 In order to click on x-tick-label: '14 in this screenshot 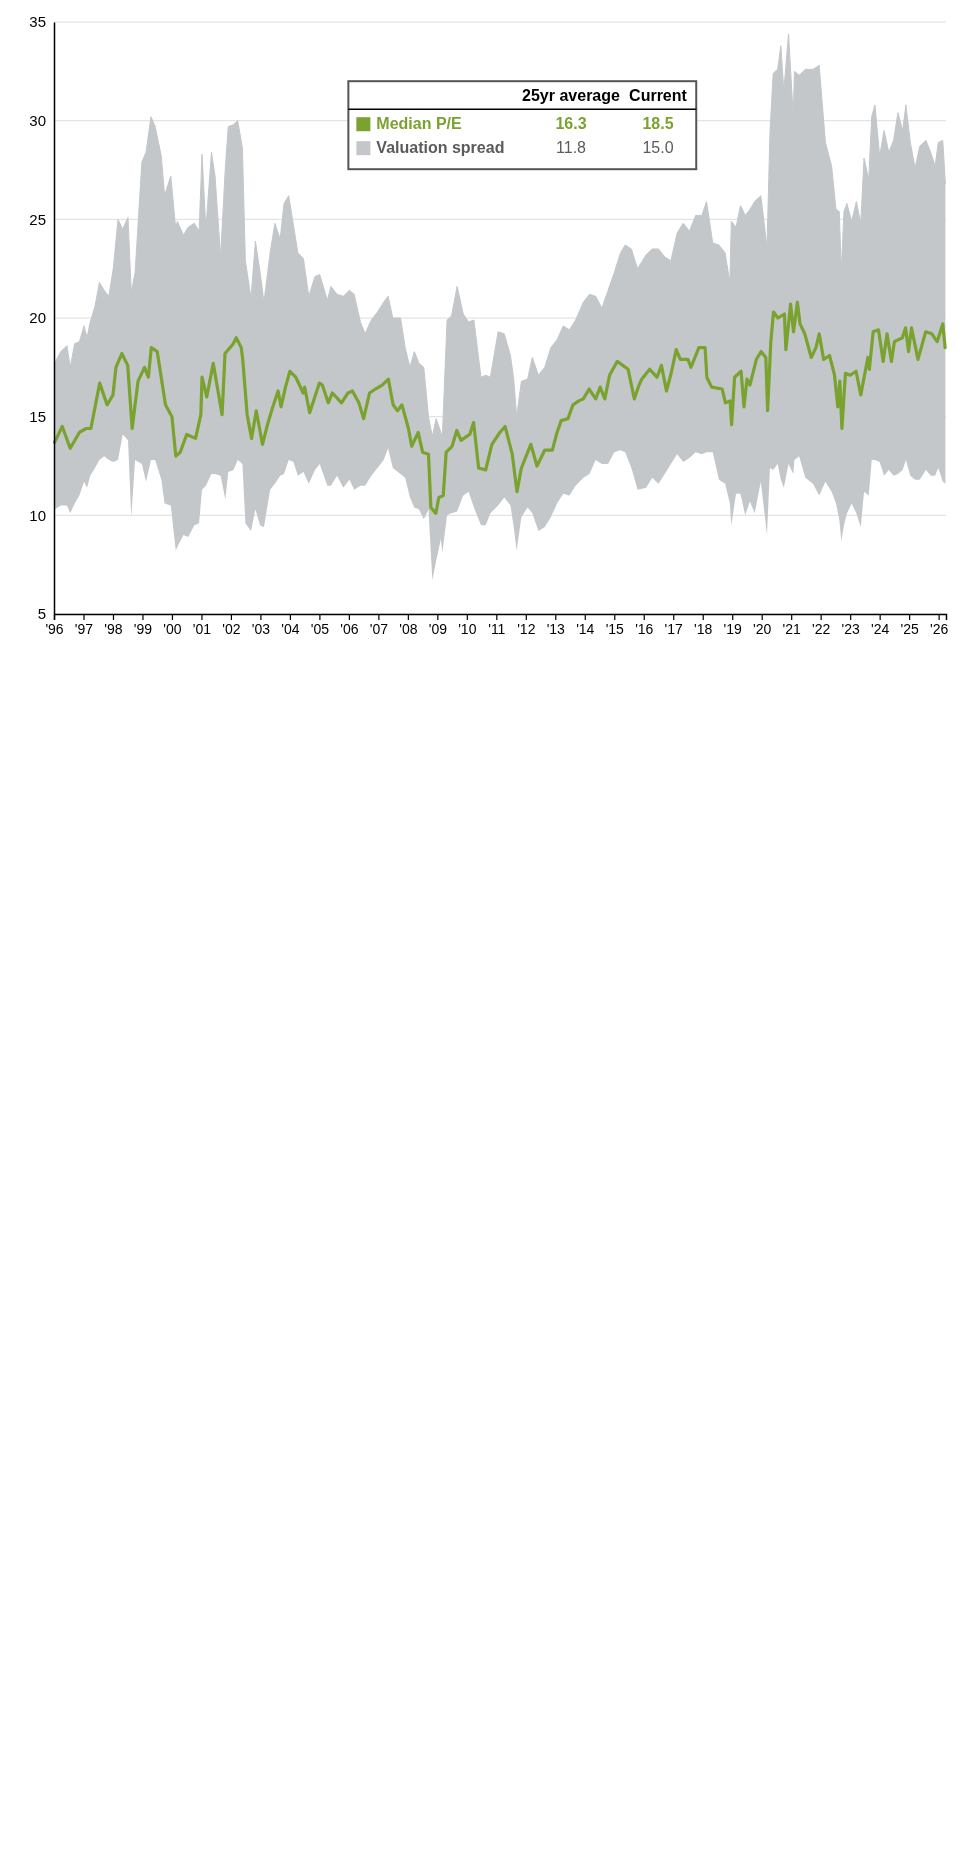, I will do `click(585, 628)`.